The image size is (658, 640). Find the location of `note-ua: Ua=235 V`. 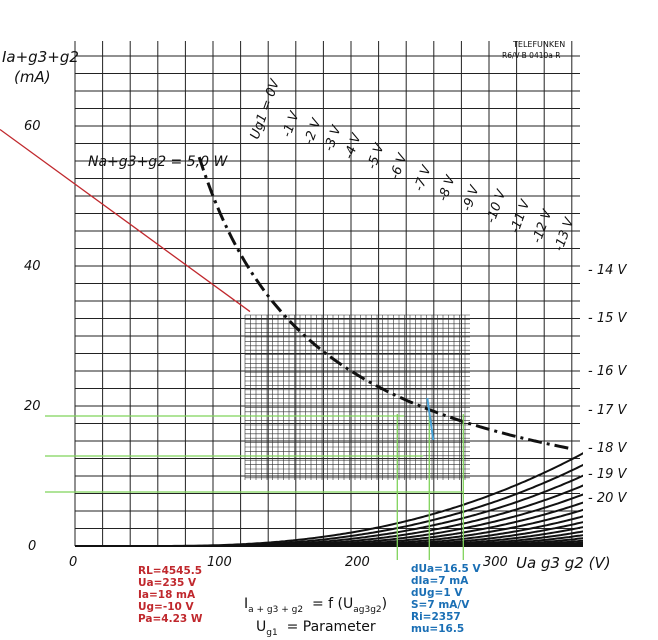

note-ua: Ua=235 V is located at coordinates (167, 583).